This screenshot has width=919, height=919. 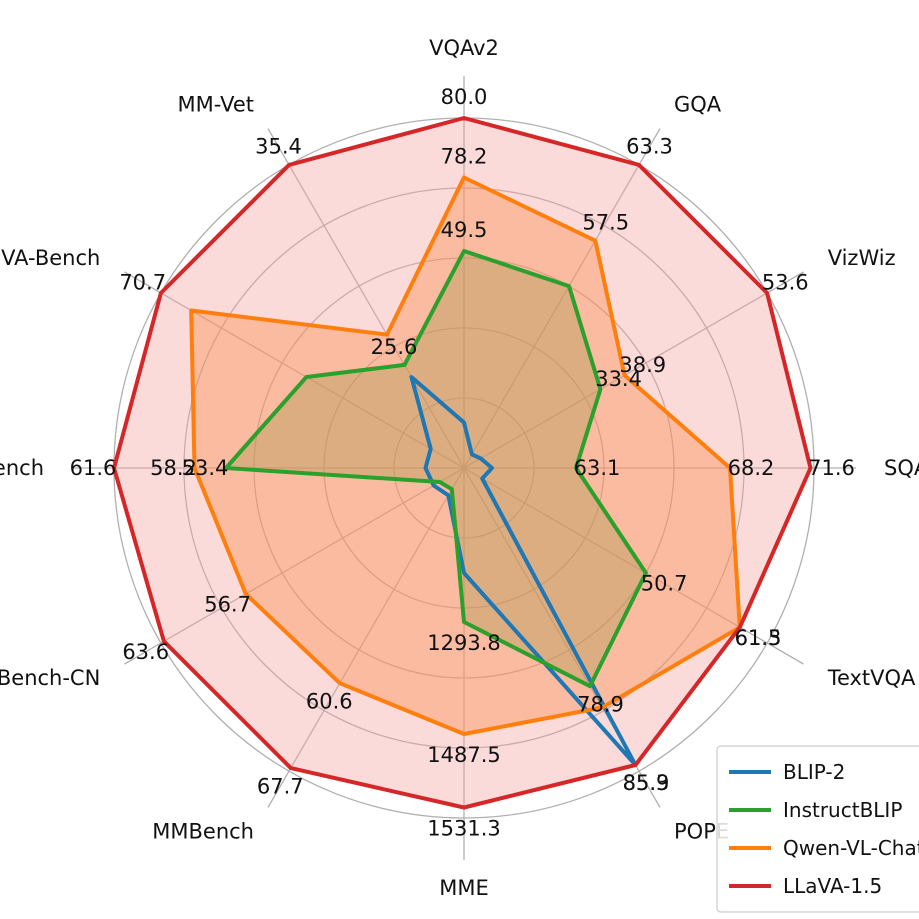 What do you see at coordinates (832, 886) in the screenshot?
I see `legend-label: LLaVA-1.5` at bounding box center [832, 886].